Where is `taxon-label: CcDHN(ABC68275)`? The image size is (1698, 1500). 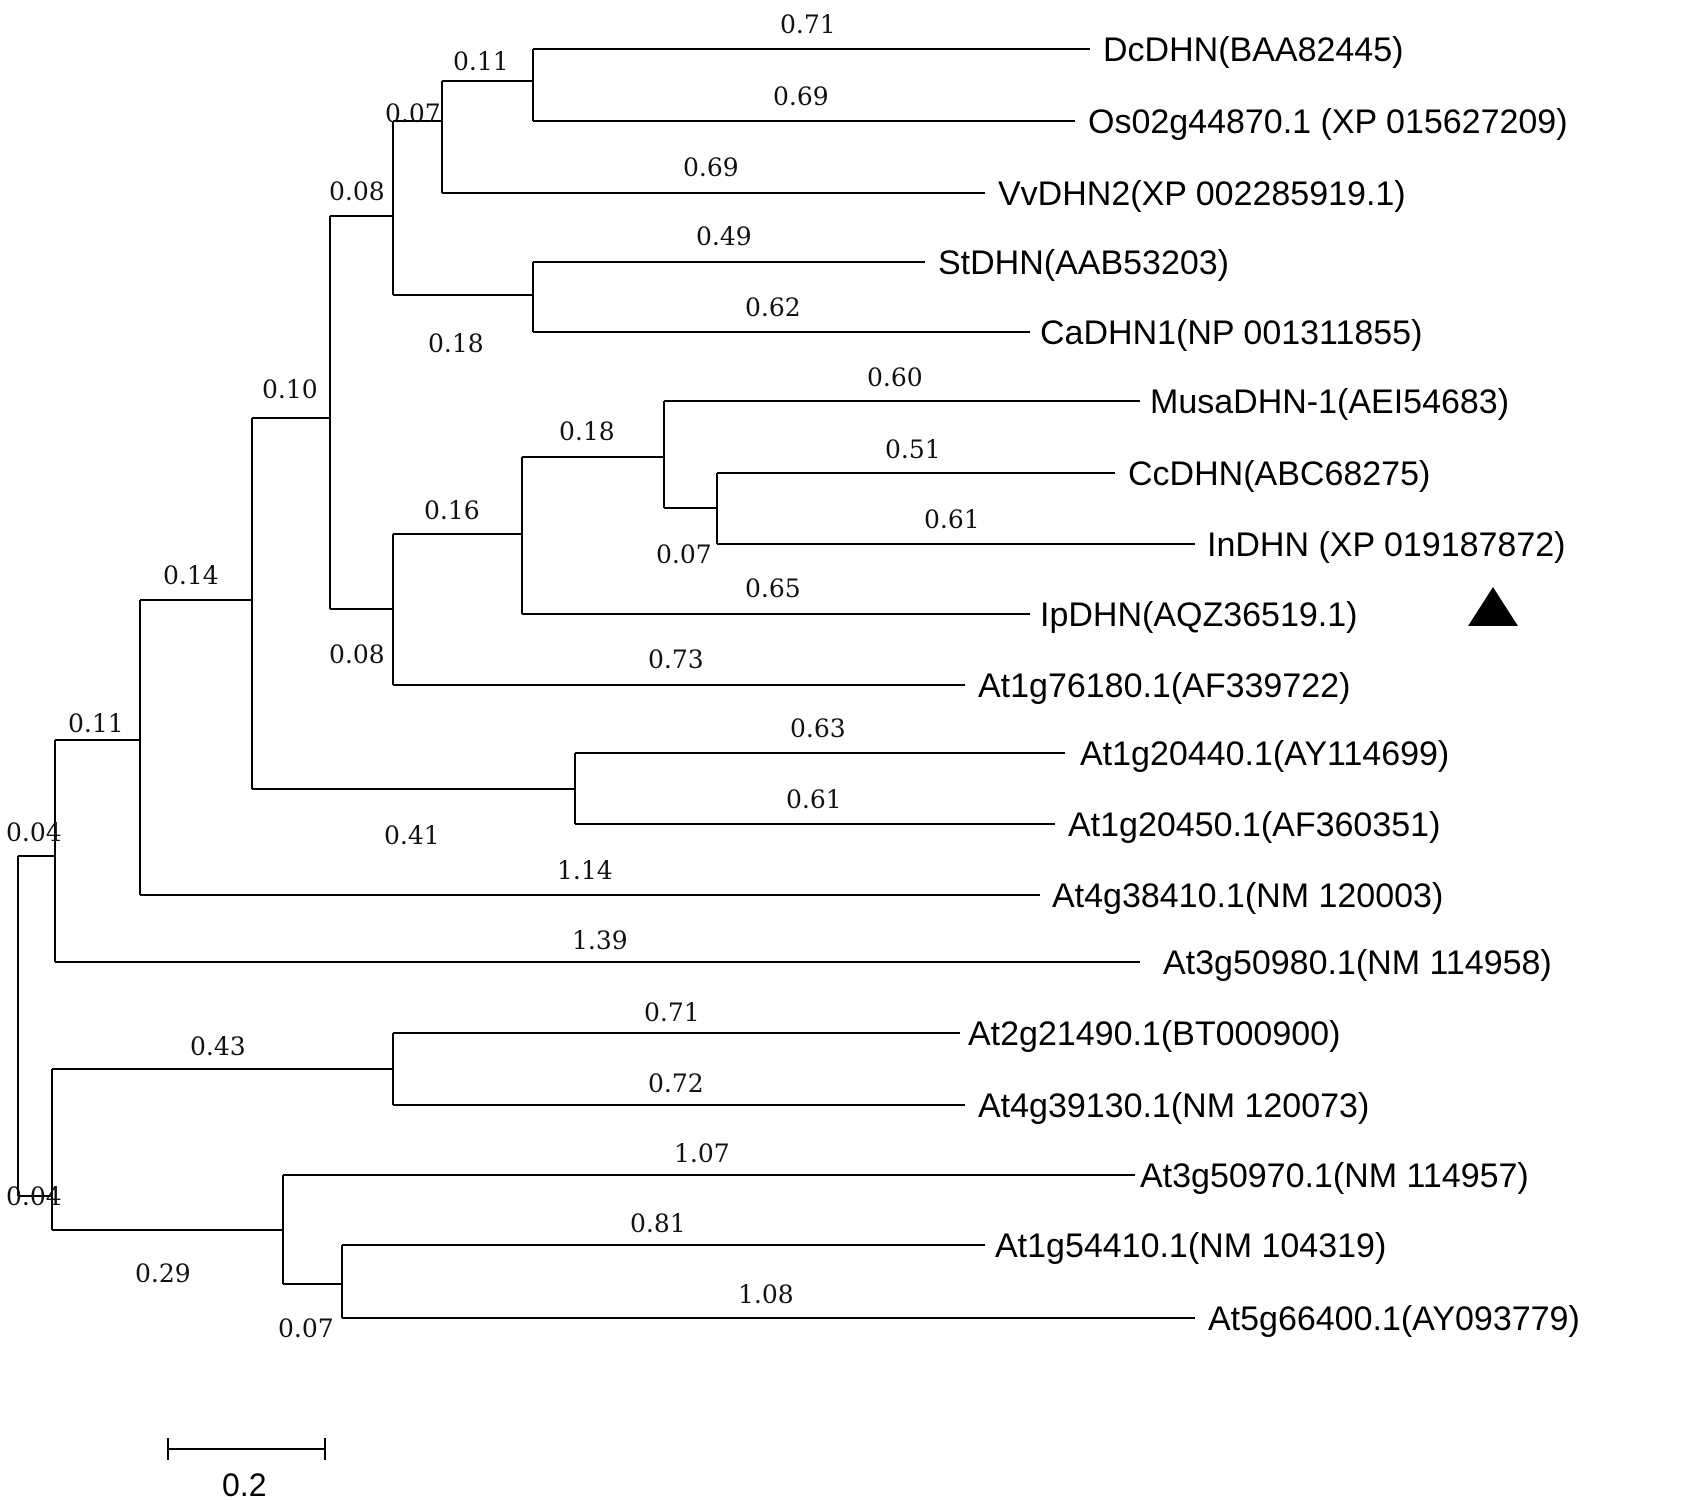 taxon-label: CcDHN(ABC68275) is located at coordinates (1279, 474).